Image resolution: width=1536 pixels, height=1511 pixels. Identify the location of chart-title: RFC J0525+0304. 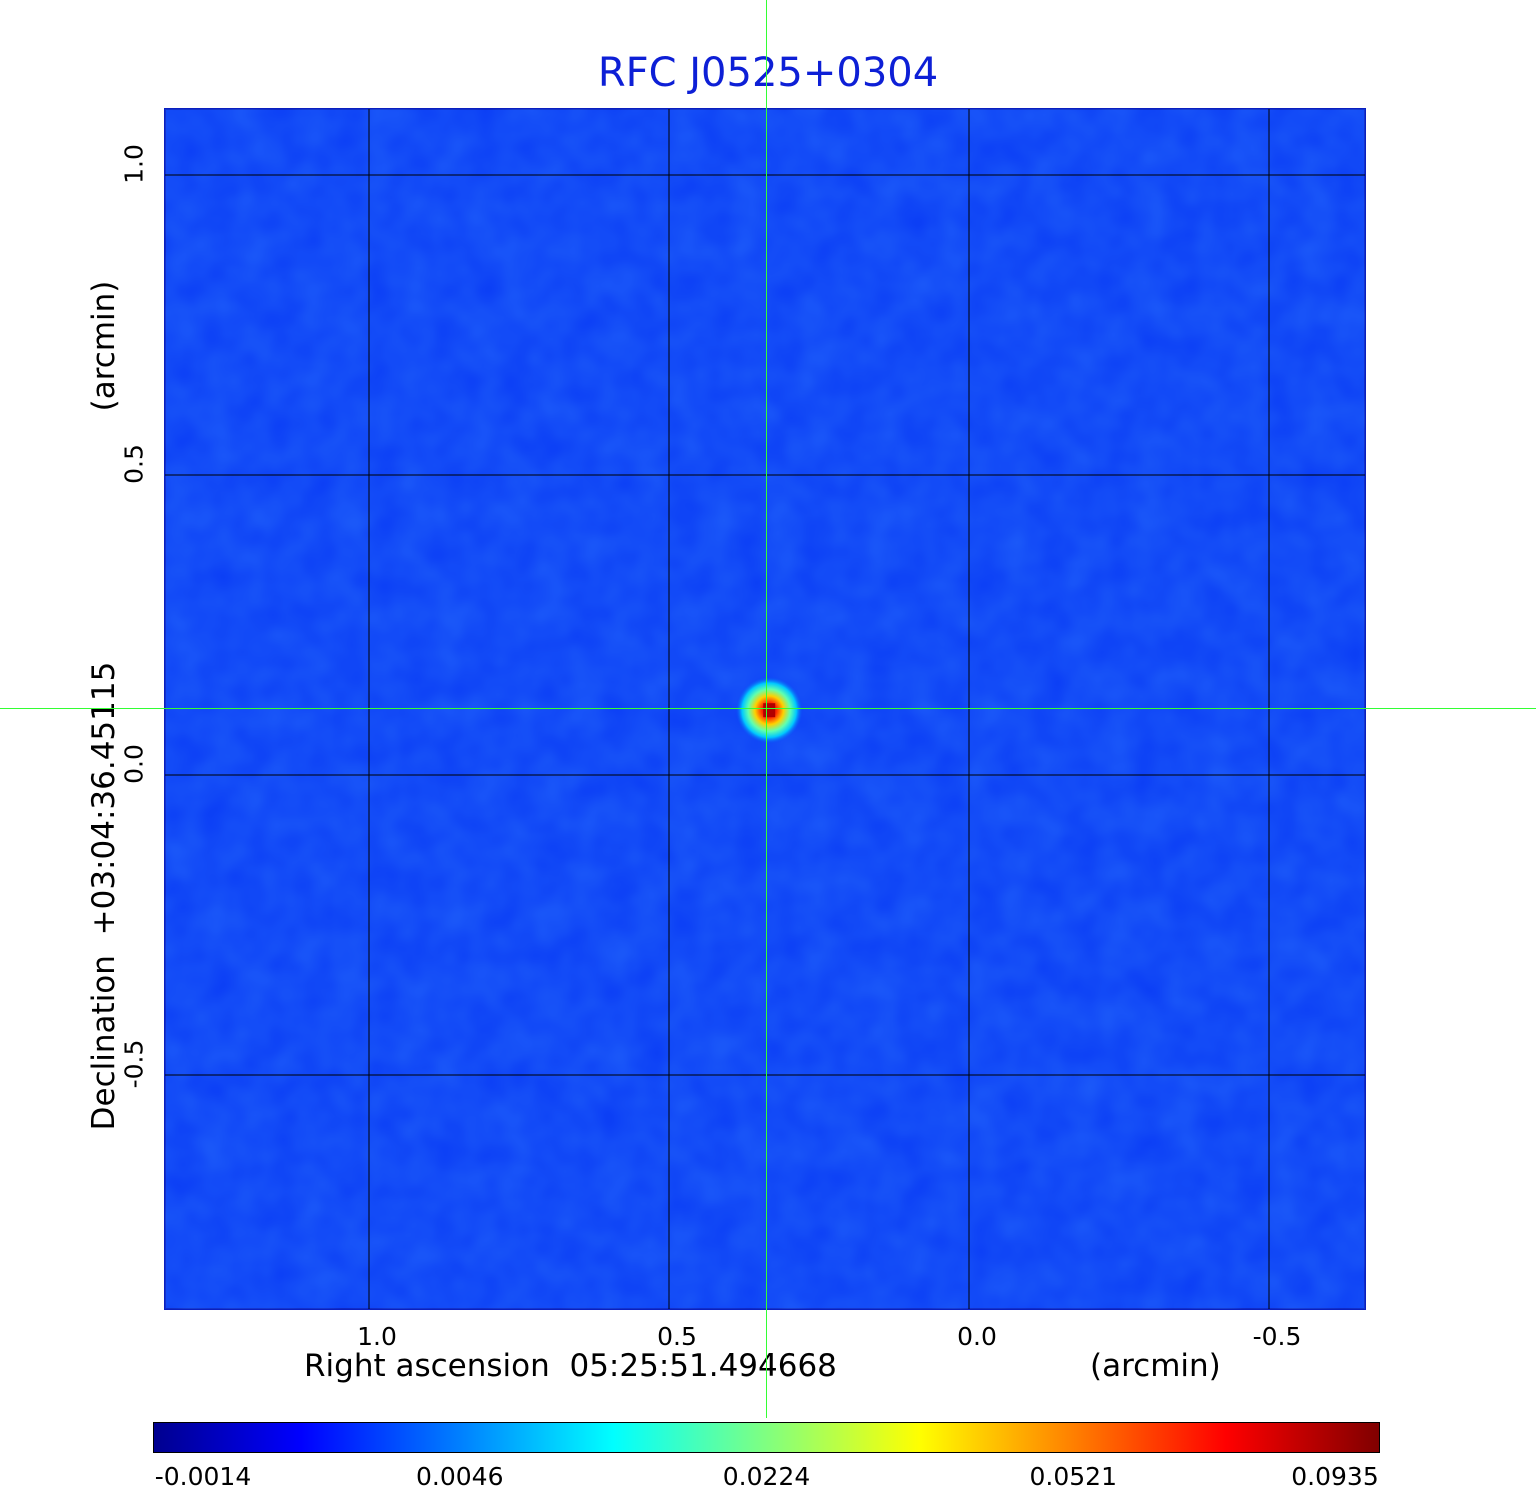
(768, 73).